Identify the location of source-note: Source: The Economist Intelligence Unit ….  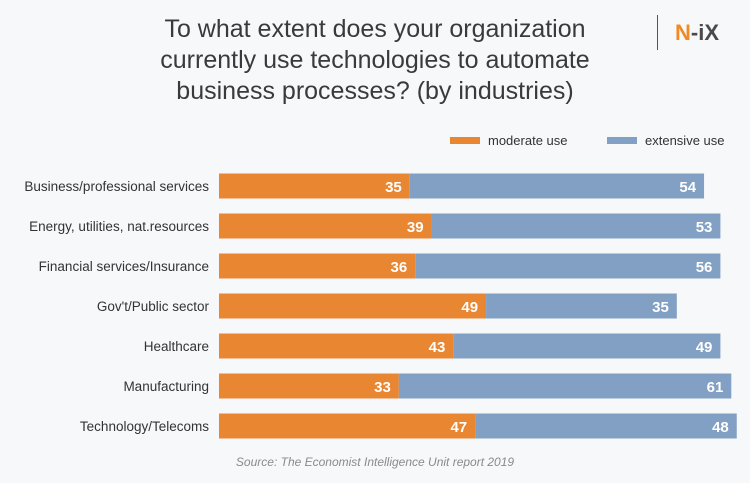
(375, 462).